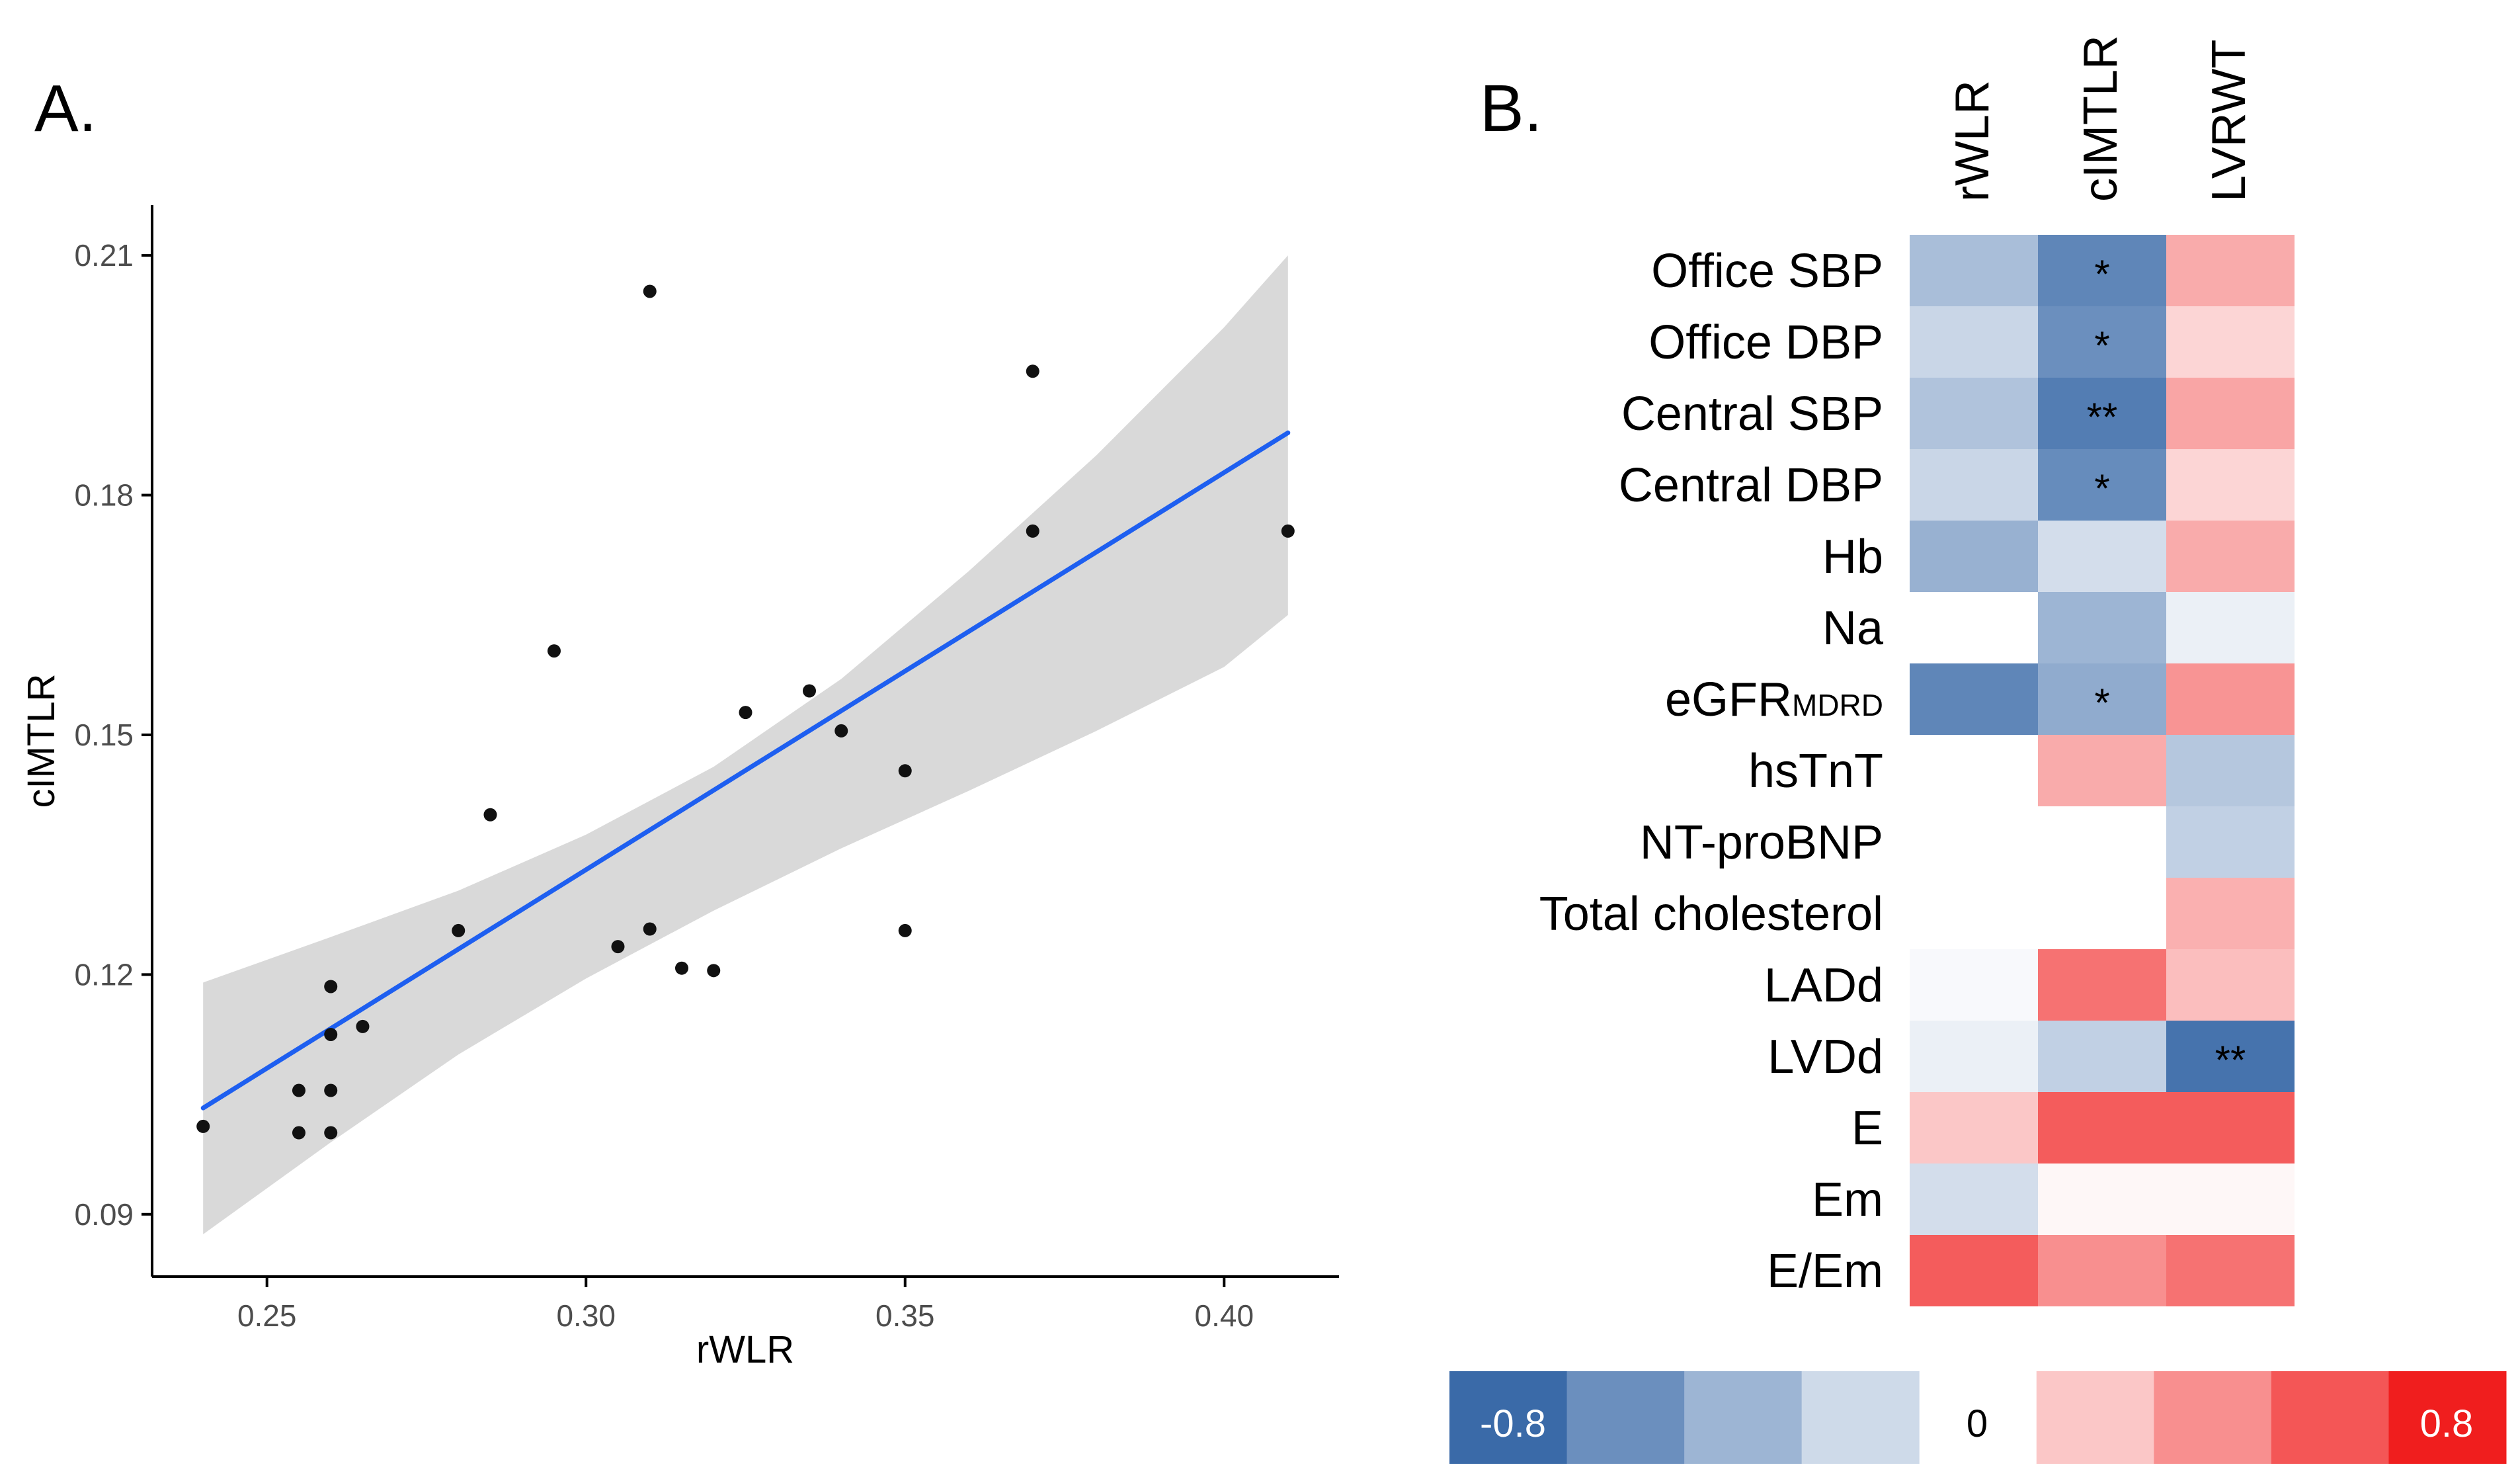 The image size is (2520, 1481). What do you see at coordinates (104, 1214) in the screenshot?
I see `y-tick-label: 0.09` at bounding box center [104, 1214].